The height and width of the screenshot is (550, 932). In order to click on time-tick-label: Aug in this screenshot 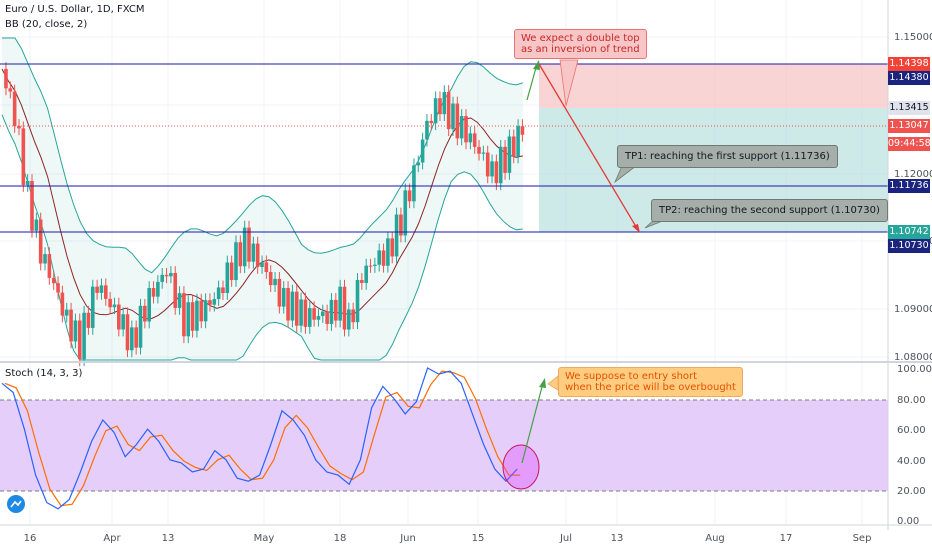, I will do `click(715, 538)`.